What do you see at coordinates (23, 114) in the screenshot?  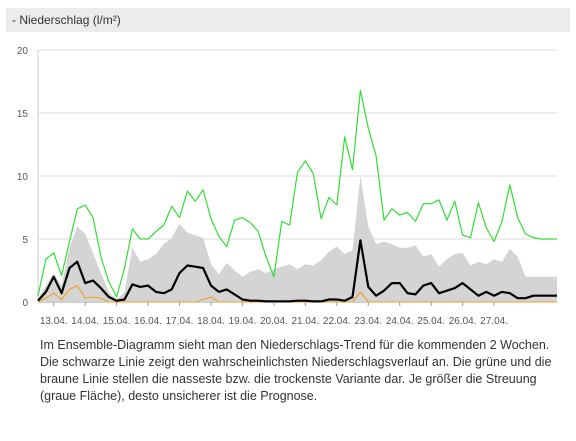 I see `y-tick-label-3: 15` at bounding box center [23, 114].